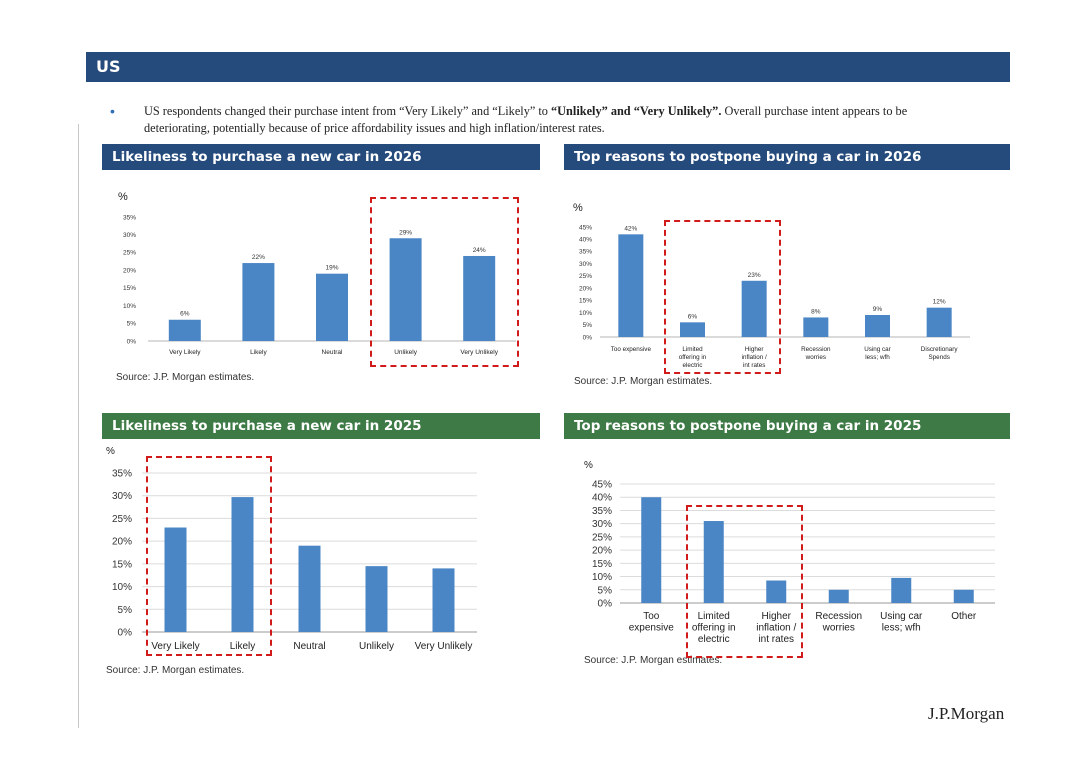  Describe the element at coordinates (816, 349) in the screenshot. I see `c2-category-label: Recession` at that location.